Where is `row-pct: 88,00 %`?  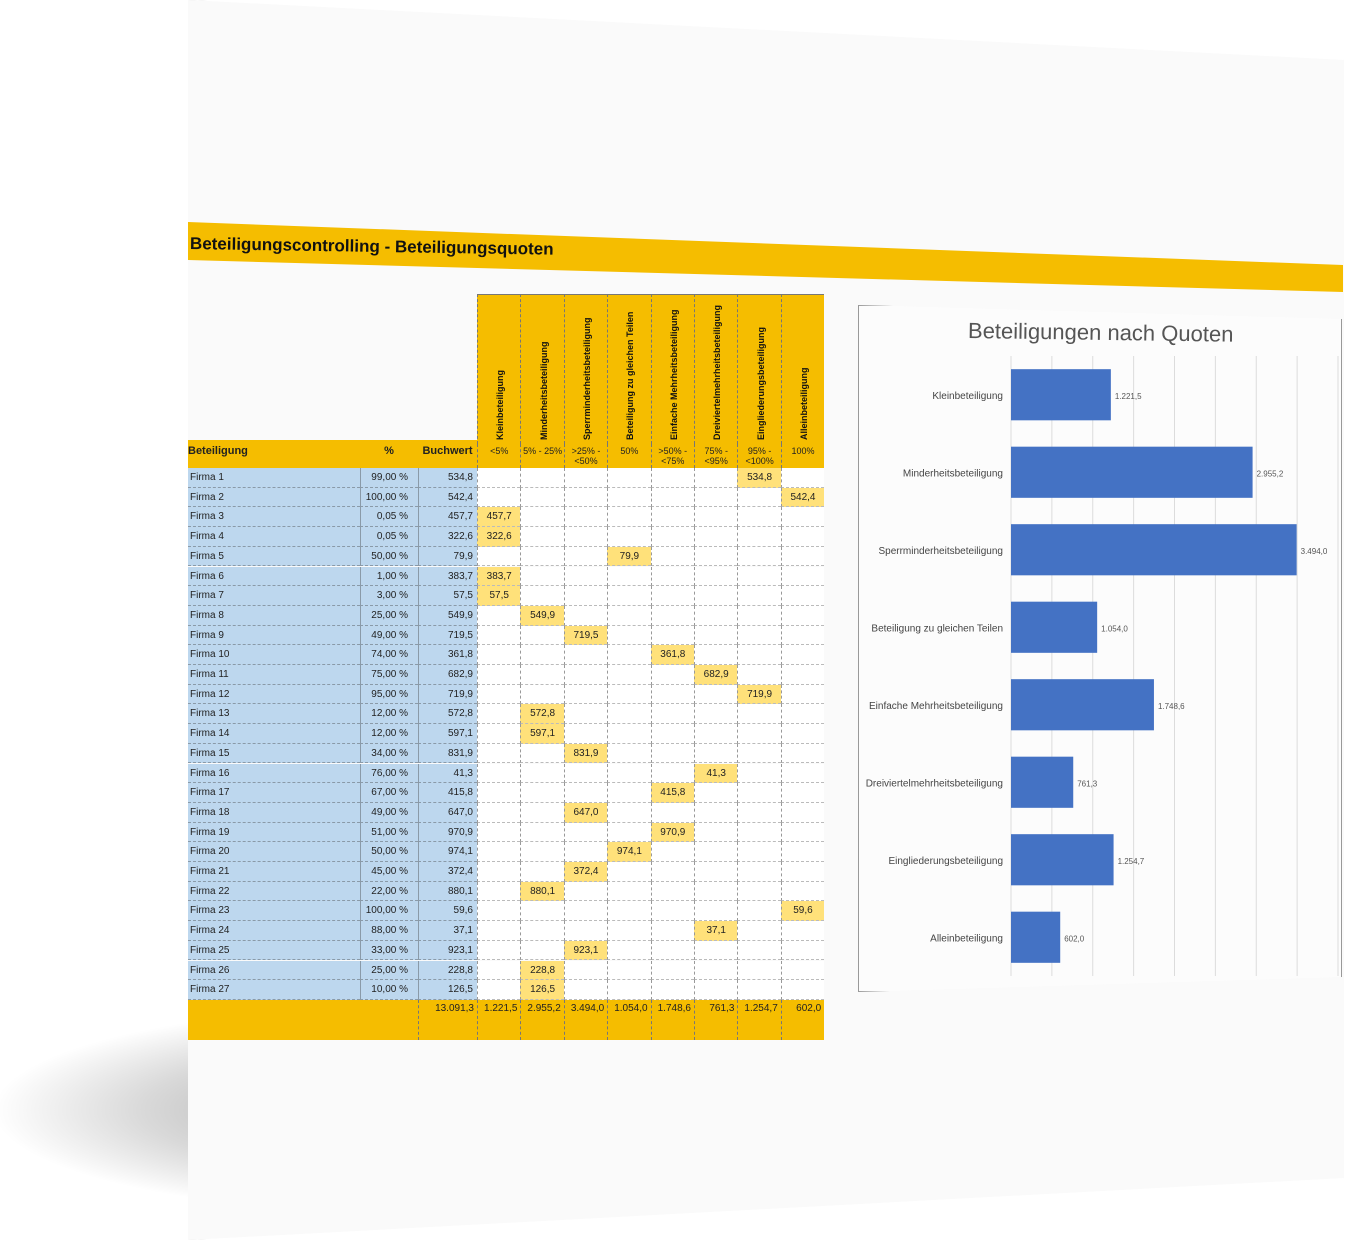 row-pct: 88,00 % is located at coordinates (389, 931).